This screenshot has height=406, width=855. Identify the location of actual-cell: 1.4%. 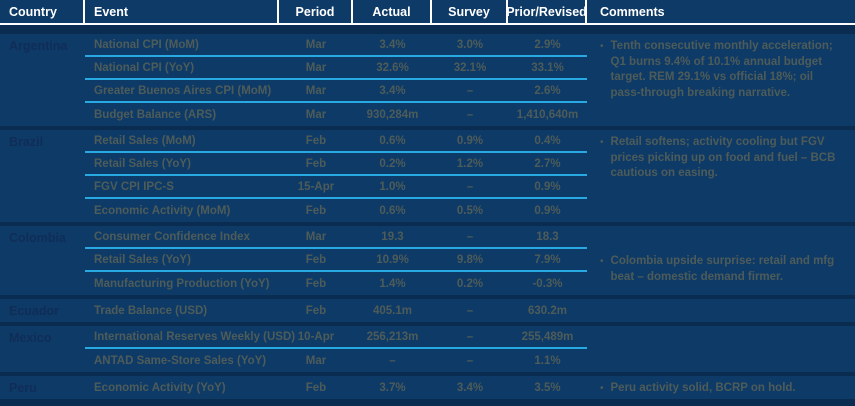
(392, 283).